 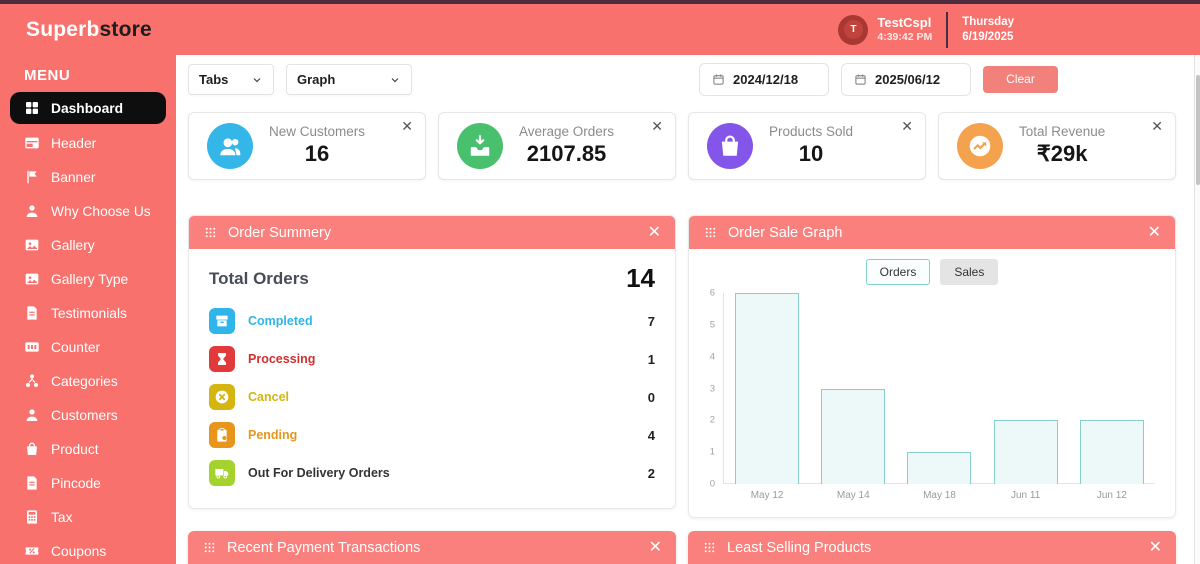 I want to click on bar-chart: 0 1 2 3 4 5 6 May 12 May 14 May 18 Jun 11 Jun 12, so click(x=930, y=396).